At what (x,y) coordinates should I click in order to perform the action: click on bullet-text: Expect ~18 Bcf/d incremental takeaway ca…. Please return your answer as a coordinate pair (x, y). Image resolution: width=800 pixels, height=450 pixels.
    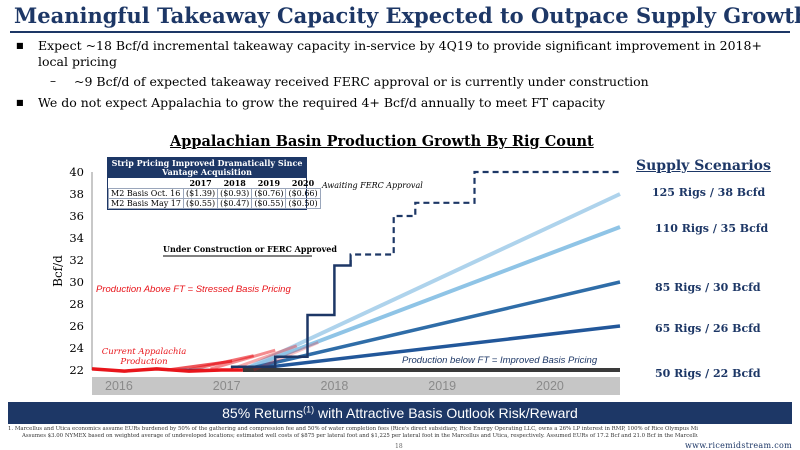
    Looking at the image, I should click on (400, 45).